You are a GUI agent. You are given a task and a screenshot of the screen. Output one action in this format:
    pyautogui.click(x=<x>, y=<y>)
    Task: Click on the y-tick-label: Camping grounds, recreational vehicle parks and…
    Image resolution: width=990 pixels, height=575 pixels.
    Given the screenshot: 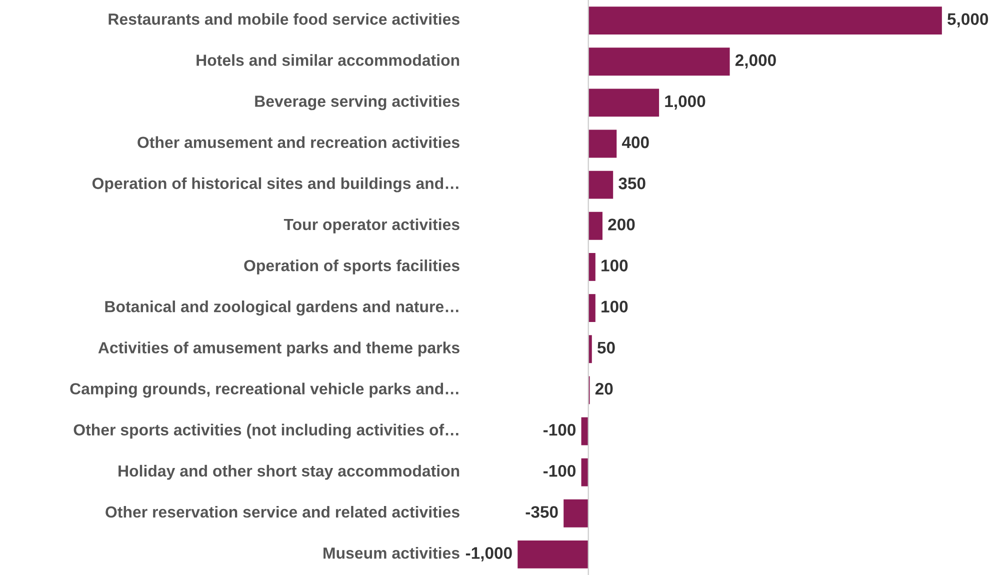 What is the action you would take?
    pyautogui.click(x=264, y=390)
    